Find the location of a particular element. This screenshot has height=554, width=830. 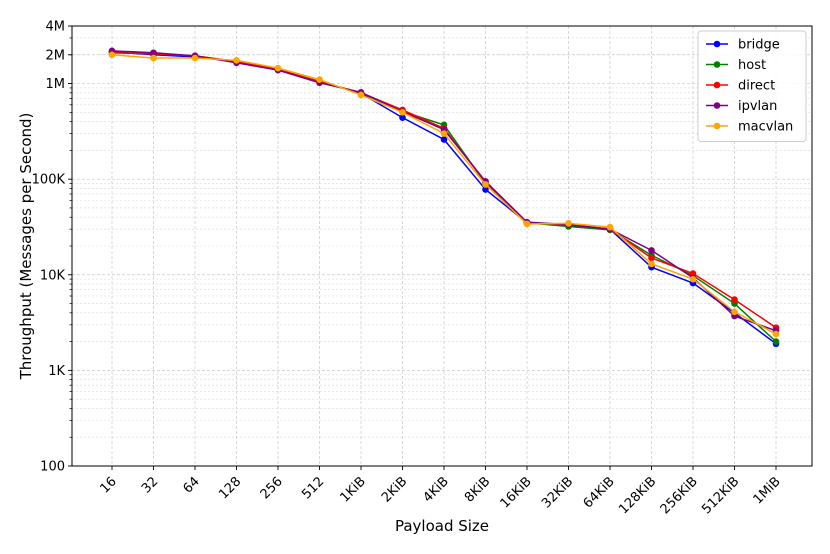

y-tick-label: 10K is located at coordinates (53, 275).